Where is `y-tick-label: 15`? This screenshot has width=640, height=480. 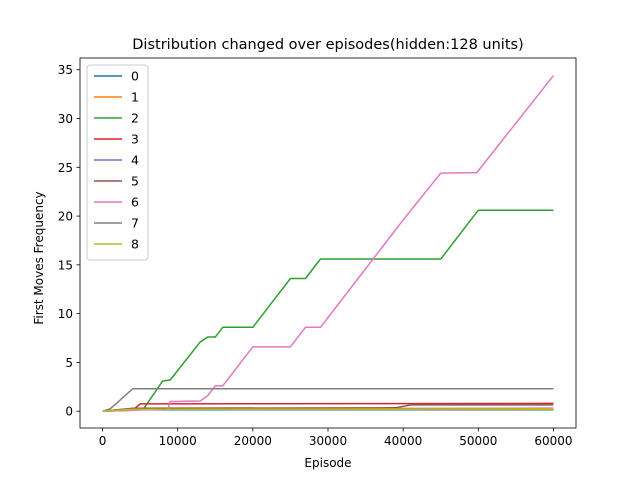 y-tick-label: 15 is located at coordinates (65, 265).